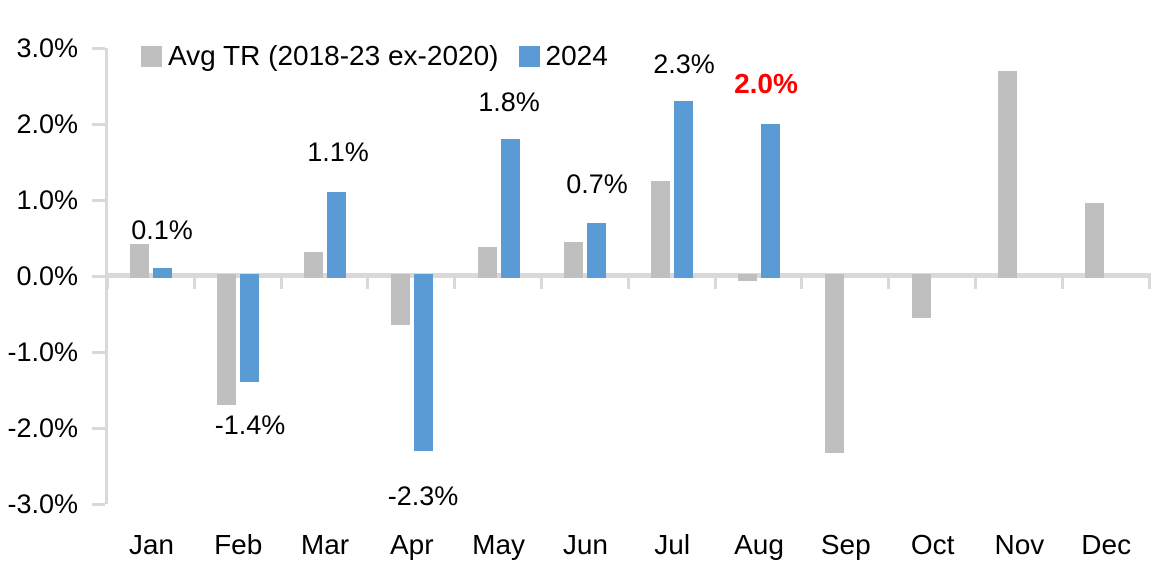  I want to click on x-axis-label-may: May, so click(499, 544).